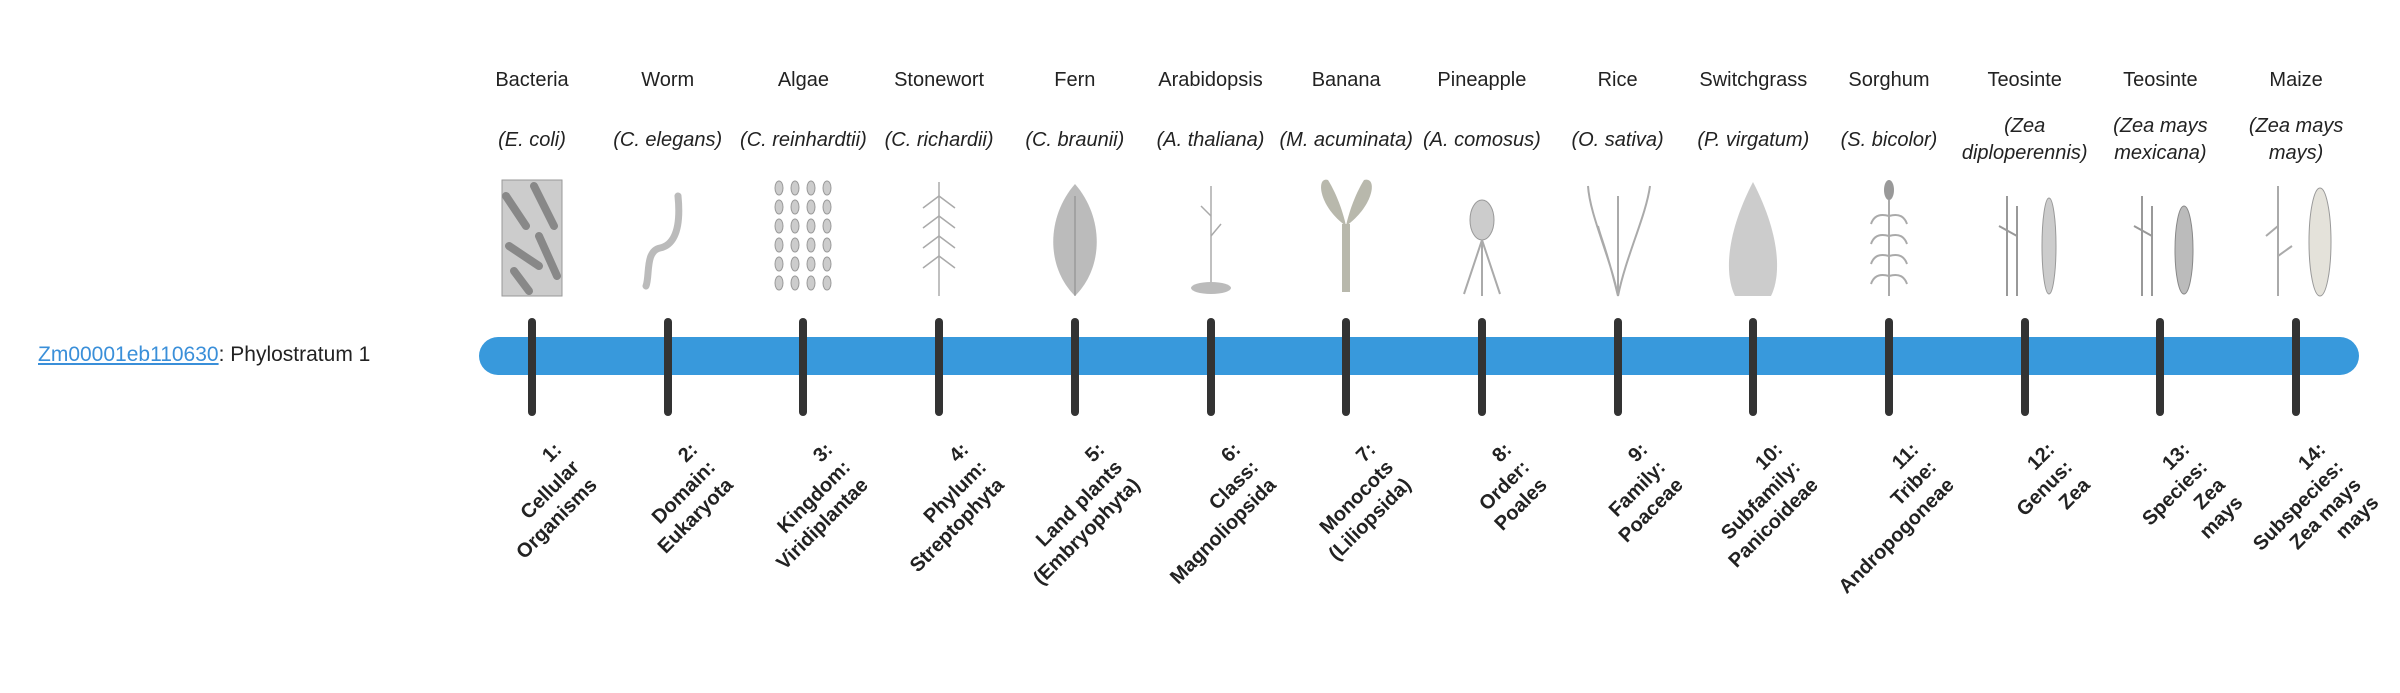  I want to click on organism-scientific-name: (M. acuminata), so click(1346, 140).